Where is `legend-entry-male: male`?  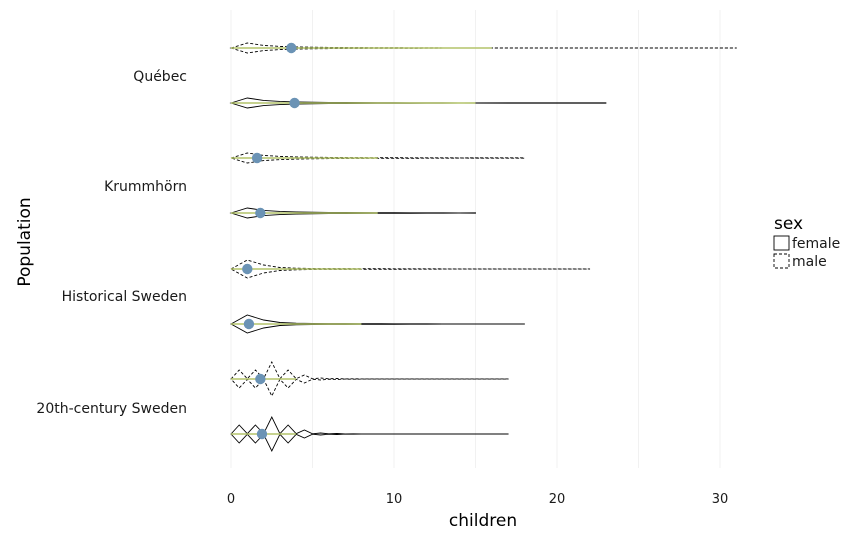 legend-entry-male: male is located at coordinates (800, 261).